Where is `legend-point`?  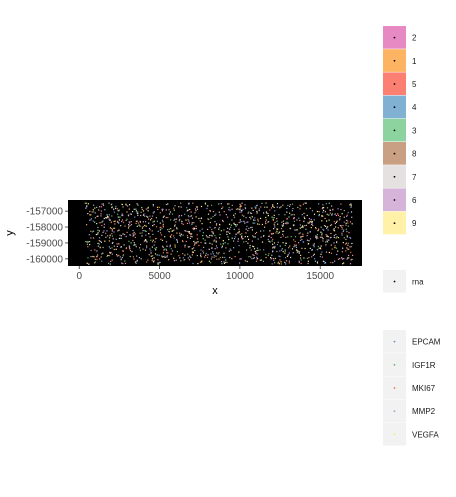 legend-point is located at coordinates (394, 153).